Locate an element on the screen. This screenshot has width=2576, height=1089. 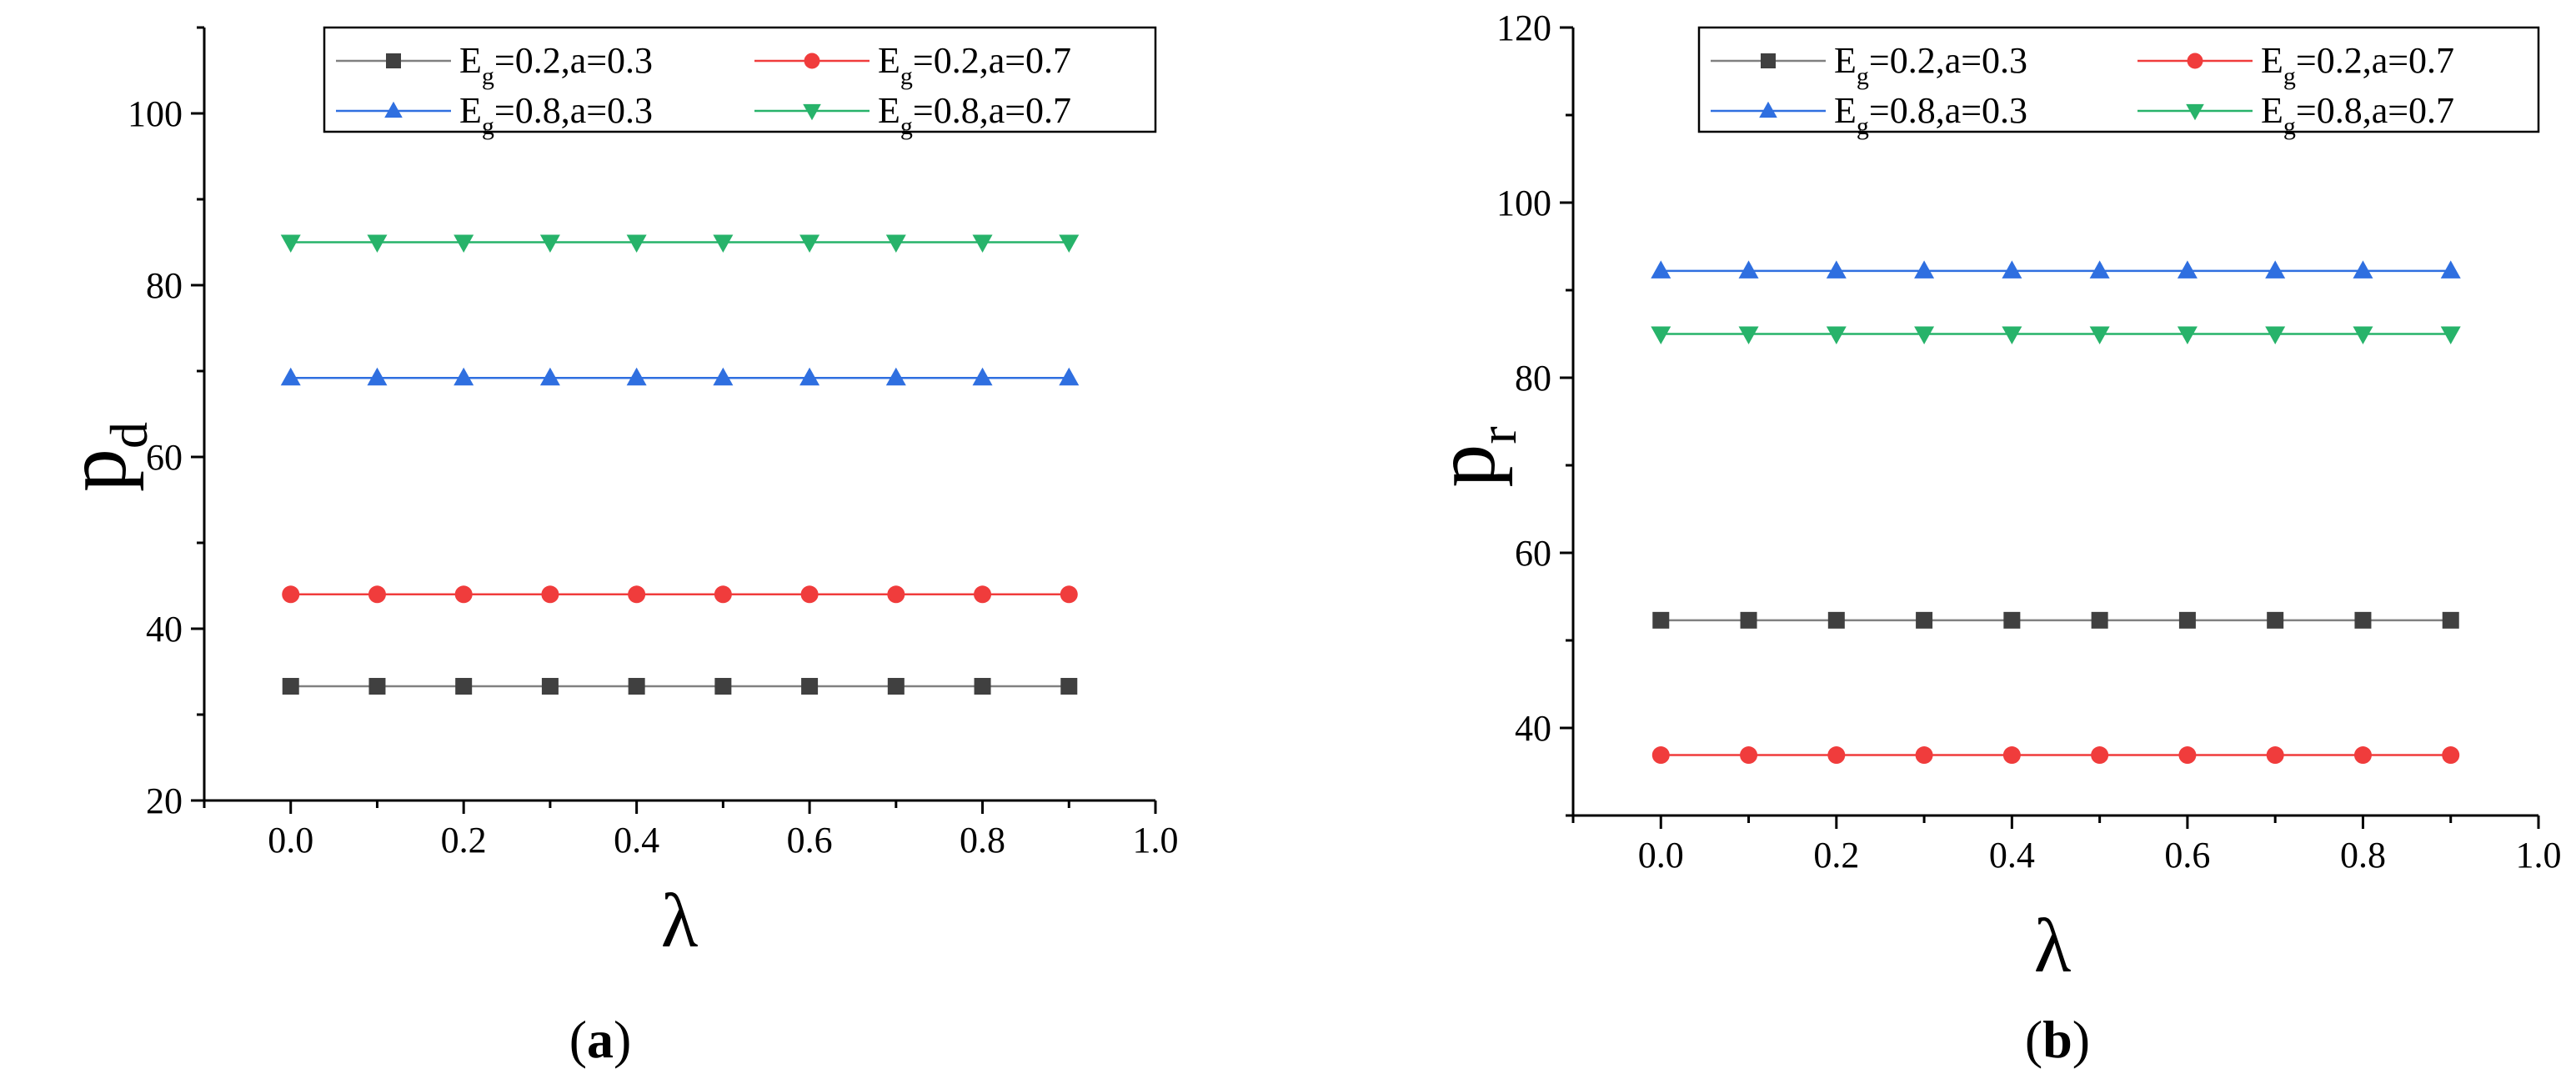
panel-label: (b) is located at coordinates (2057, 1039).